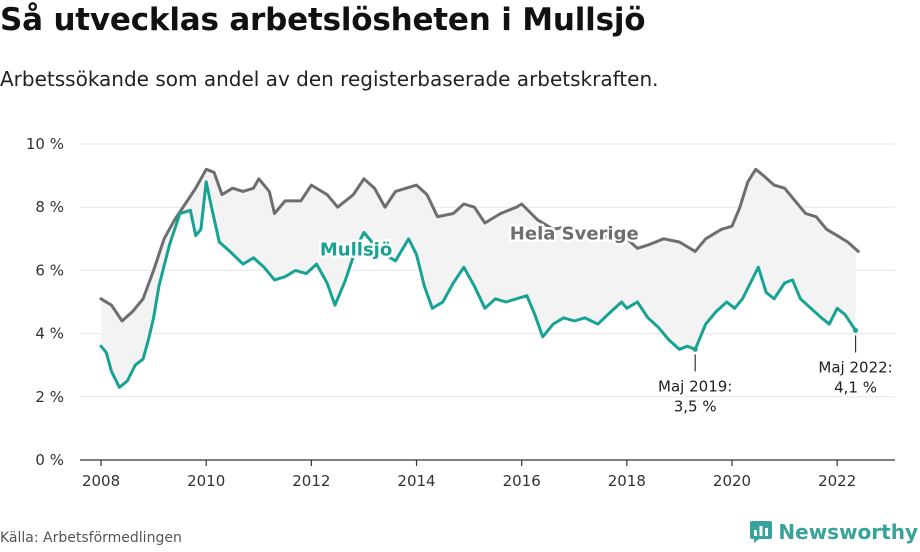  I want to click on x-tick-label: 2014, so click(416, 481).